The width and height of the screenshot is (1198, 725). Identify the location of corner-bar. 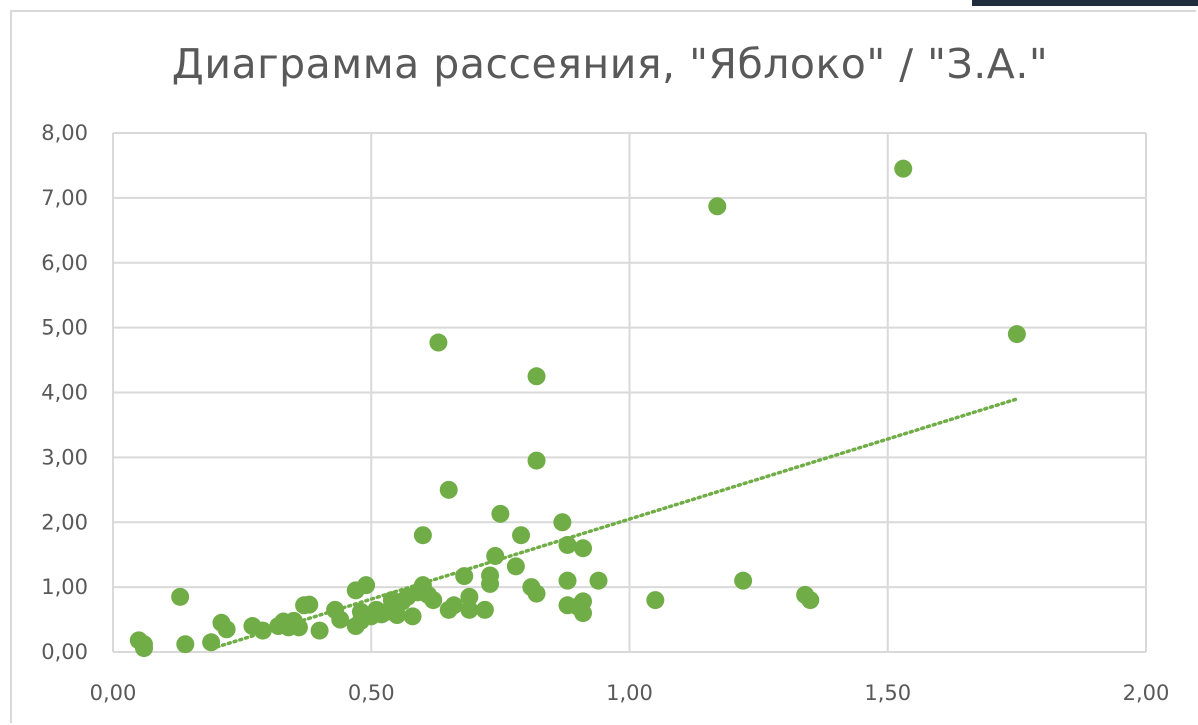
(1085, 3).